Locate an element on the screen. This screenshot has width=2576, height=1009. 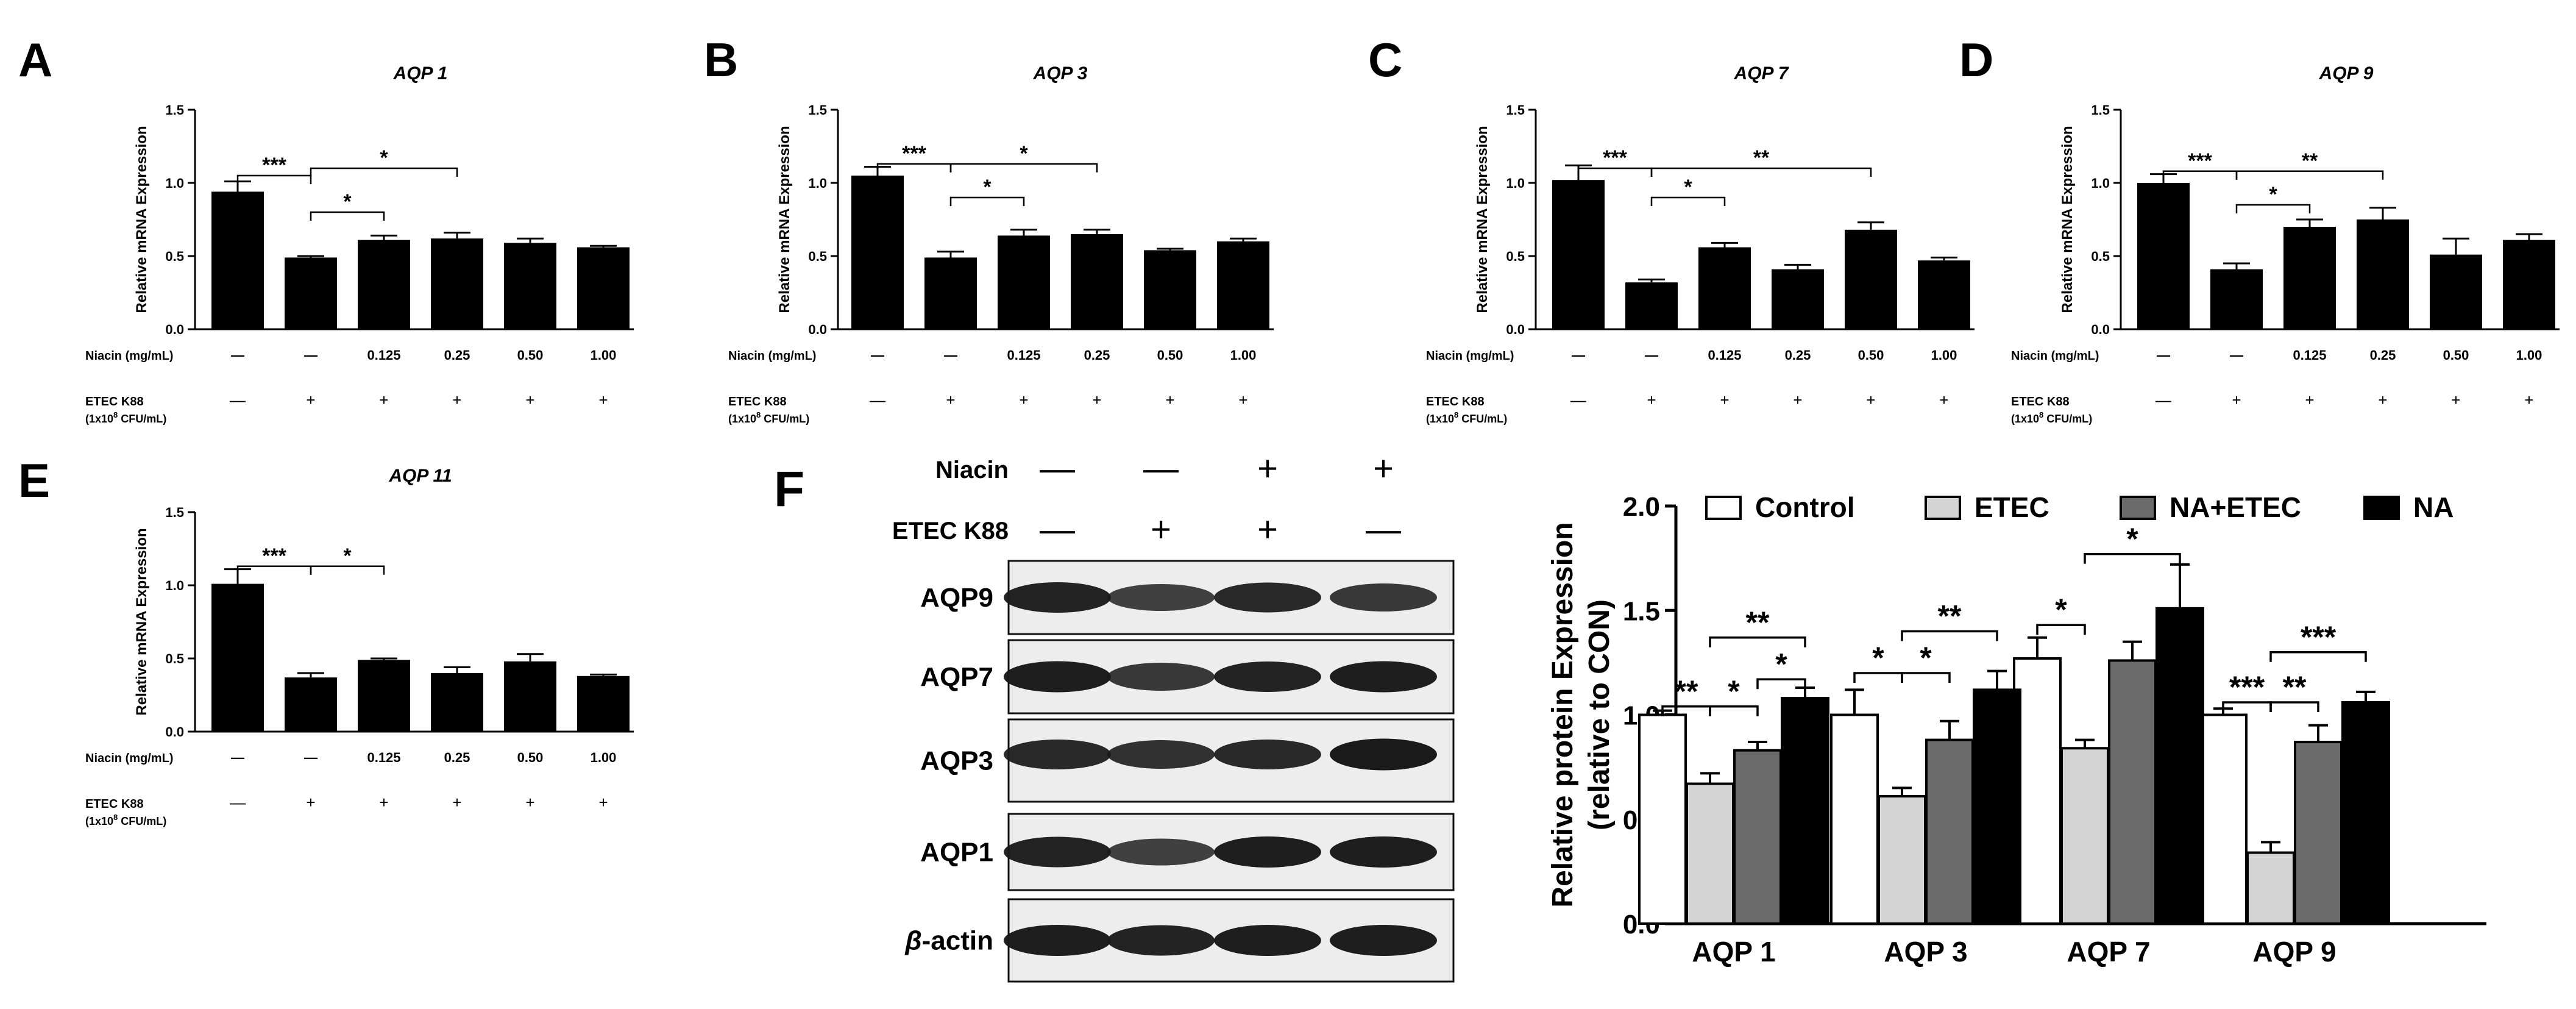
niacin-value: 0.25 is located at coordinates (457, 757).